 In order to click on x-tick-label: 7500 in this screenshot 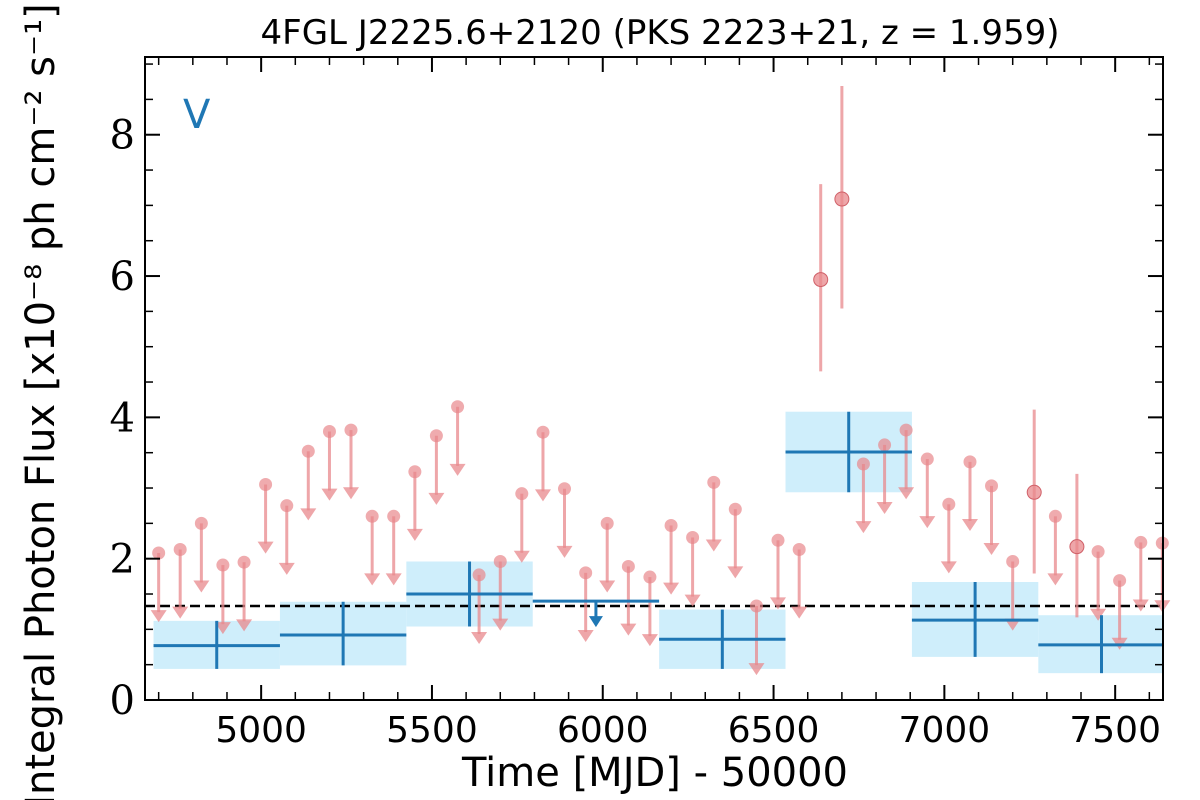, I will do `click(1115, 730)`.